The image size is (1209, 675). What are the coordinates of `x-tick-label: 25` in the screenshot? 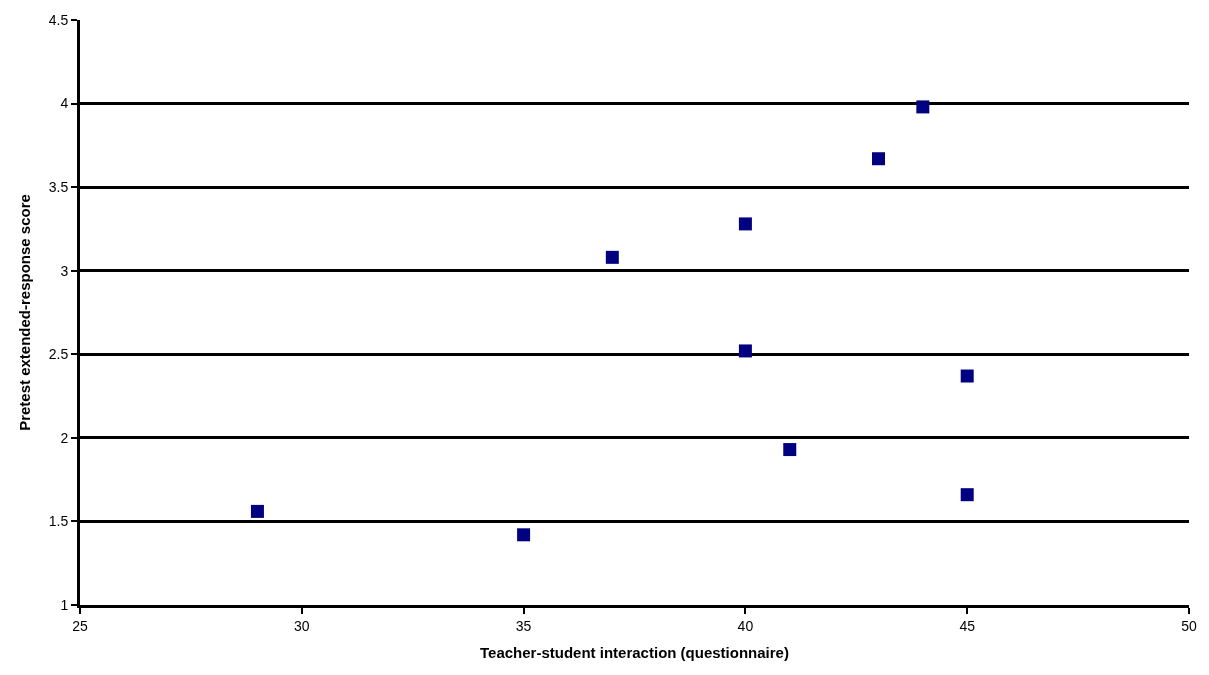 It's located at (80, 625).